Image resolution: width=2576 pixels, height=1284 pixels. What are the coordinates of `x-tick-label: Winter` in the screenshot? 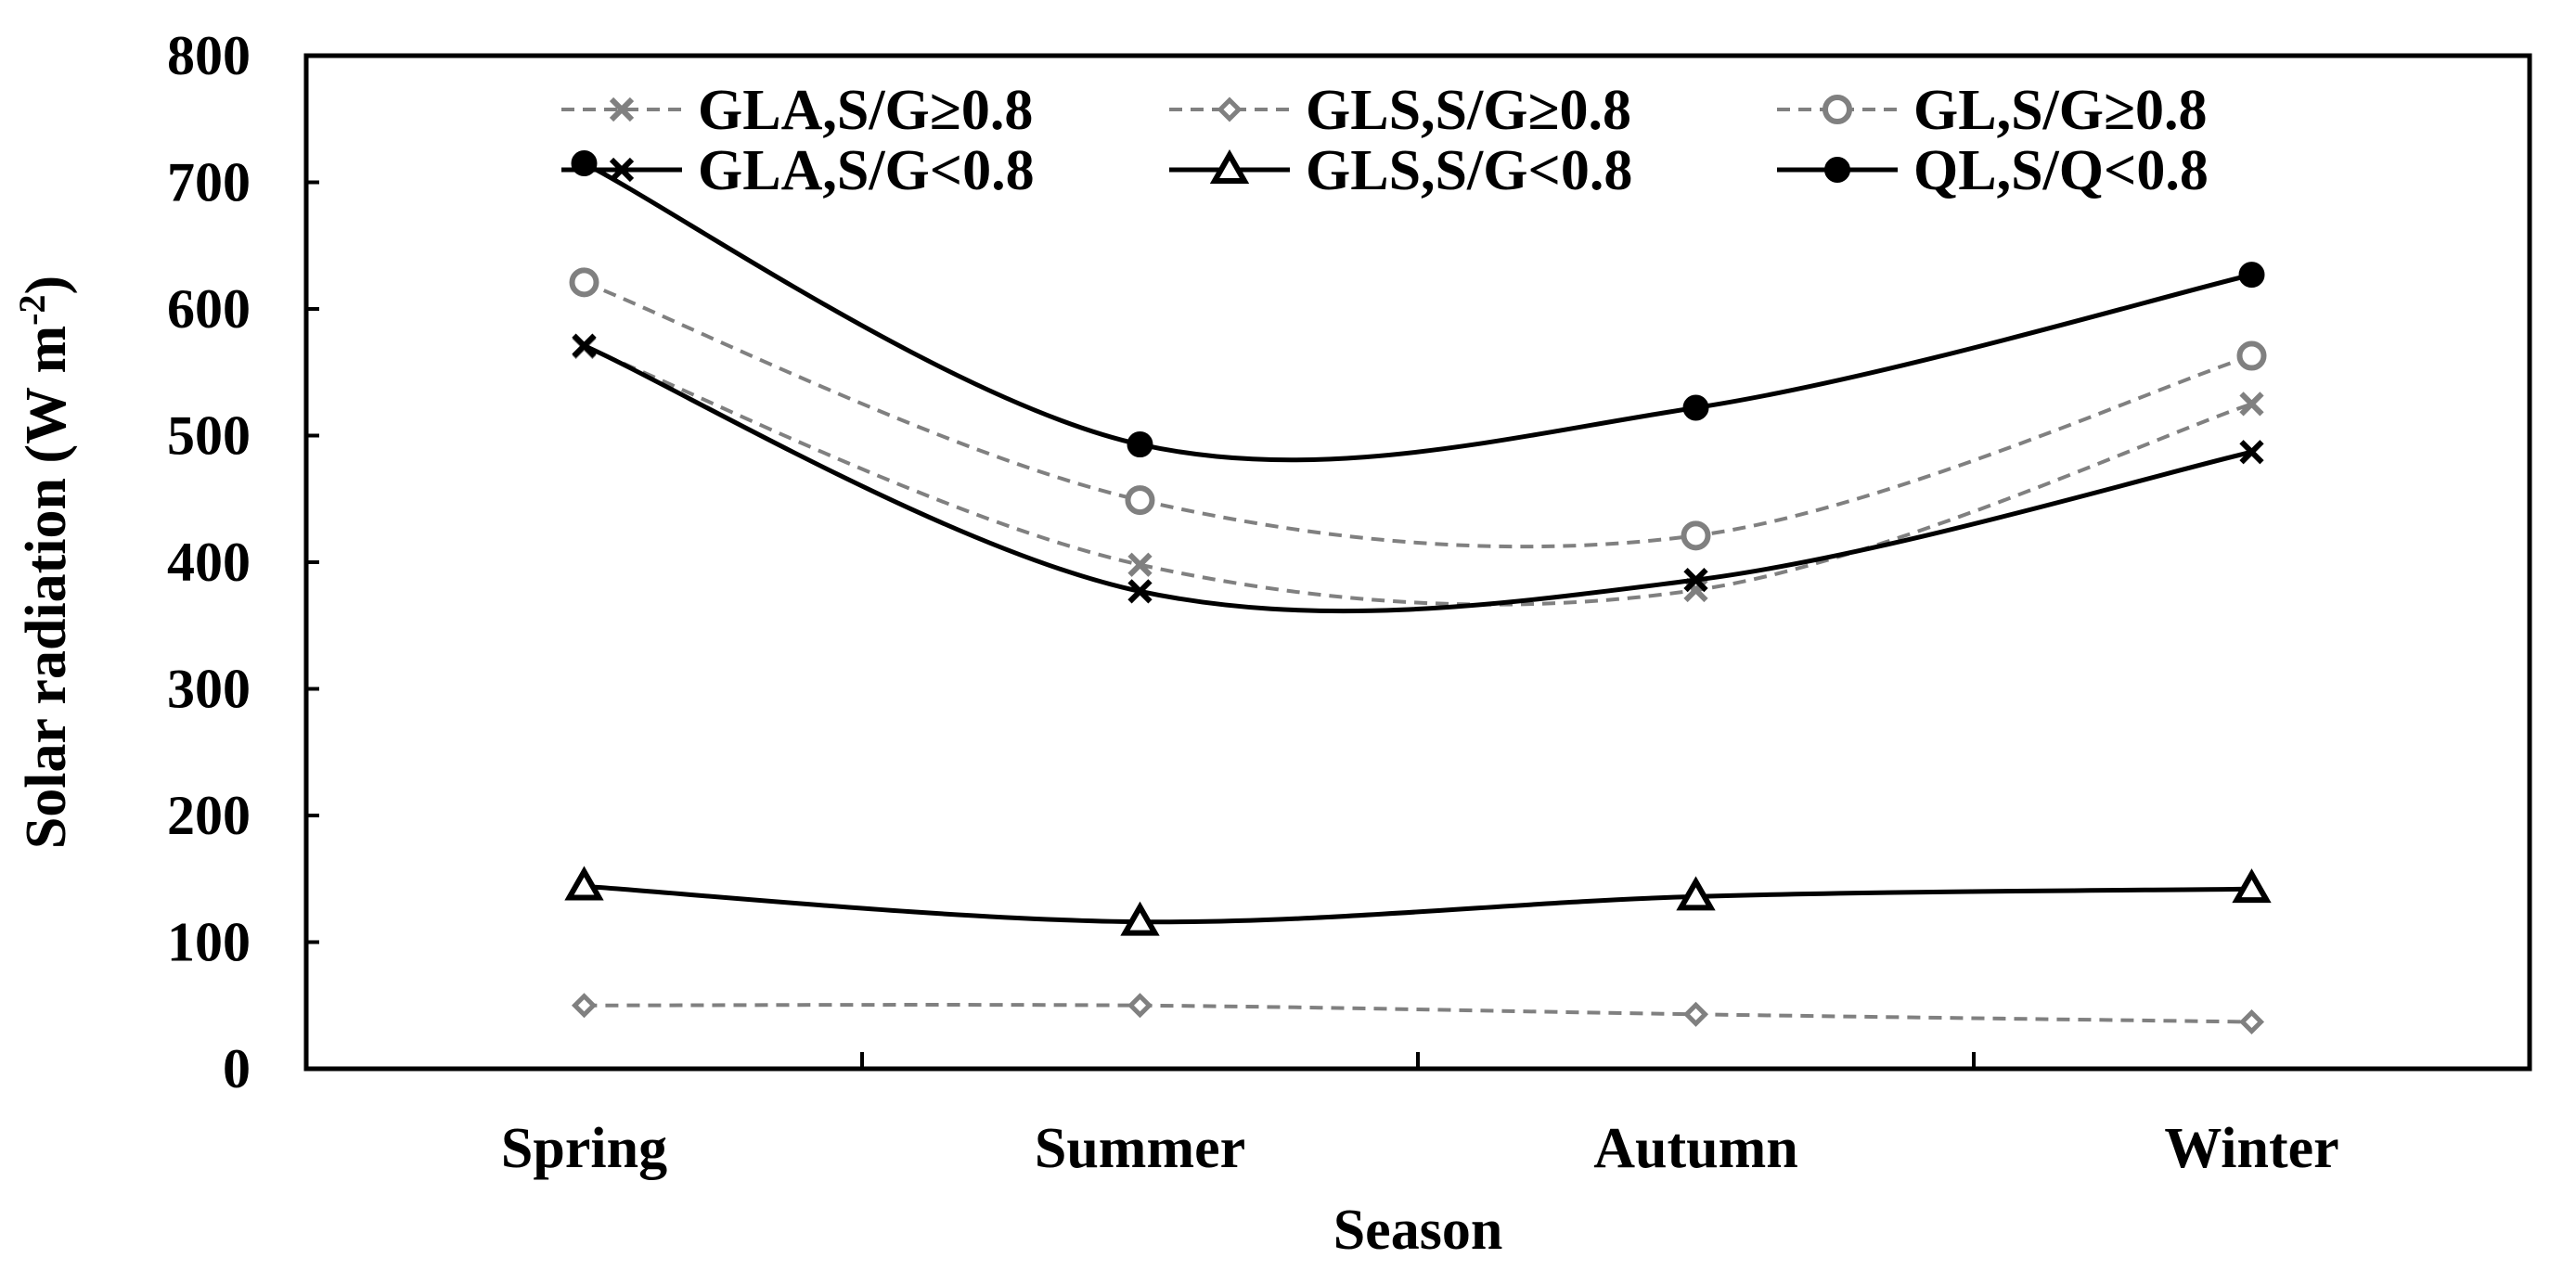 It's located at (2251, 1148).